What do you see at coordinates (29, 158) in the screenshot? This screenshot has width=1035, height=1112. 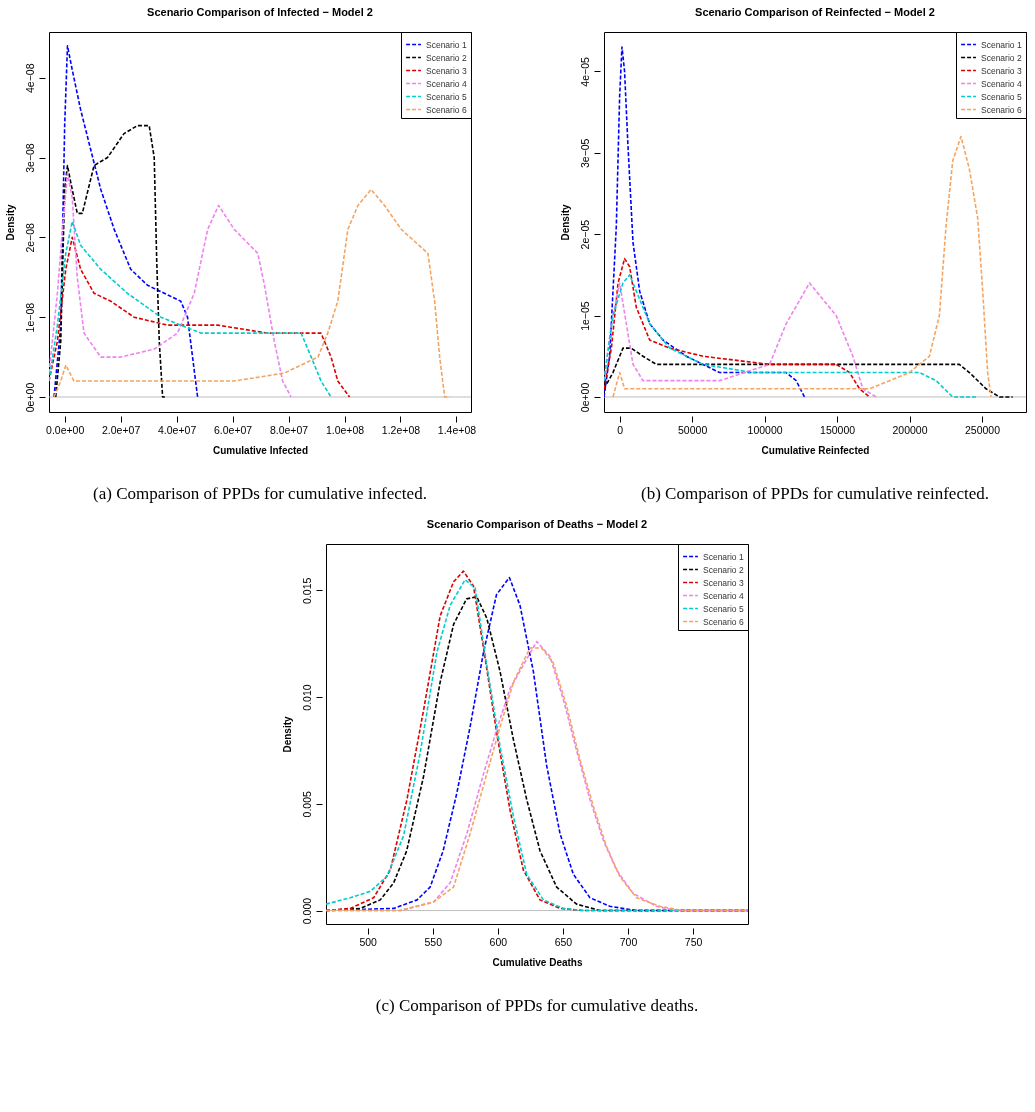 I see `y-tick-label: 3e−08` at bounding box center [29, 158].